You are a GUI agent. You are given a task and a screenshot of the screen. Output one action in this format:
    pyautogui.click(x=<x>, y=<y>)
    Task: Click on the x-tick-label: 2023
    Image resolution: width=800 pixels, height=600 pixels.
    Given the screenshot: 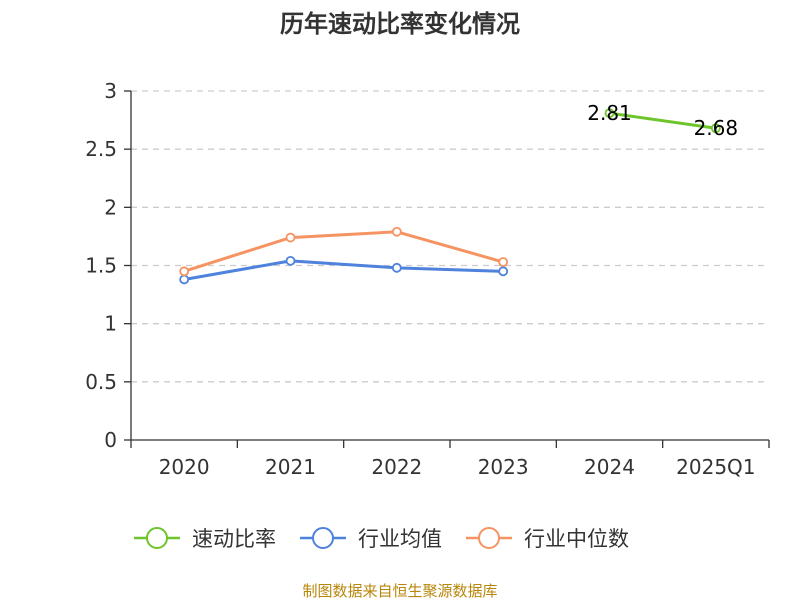 What is the action you would take?
    pyautogui.click(x=503, y=467)
    